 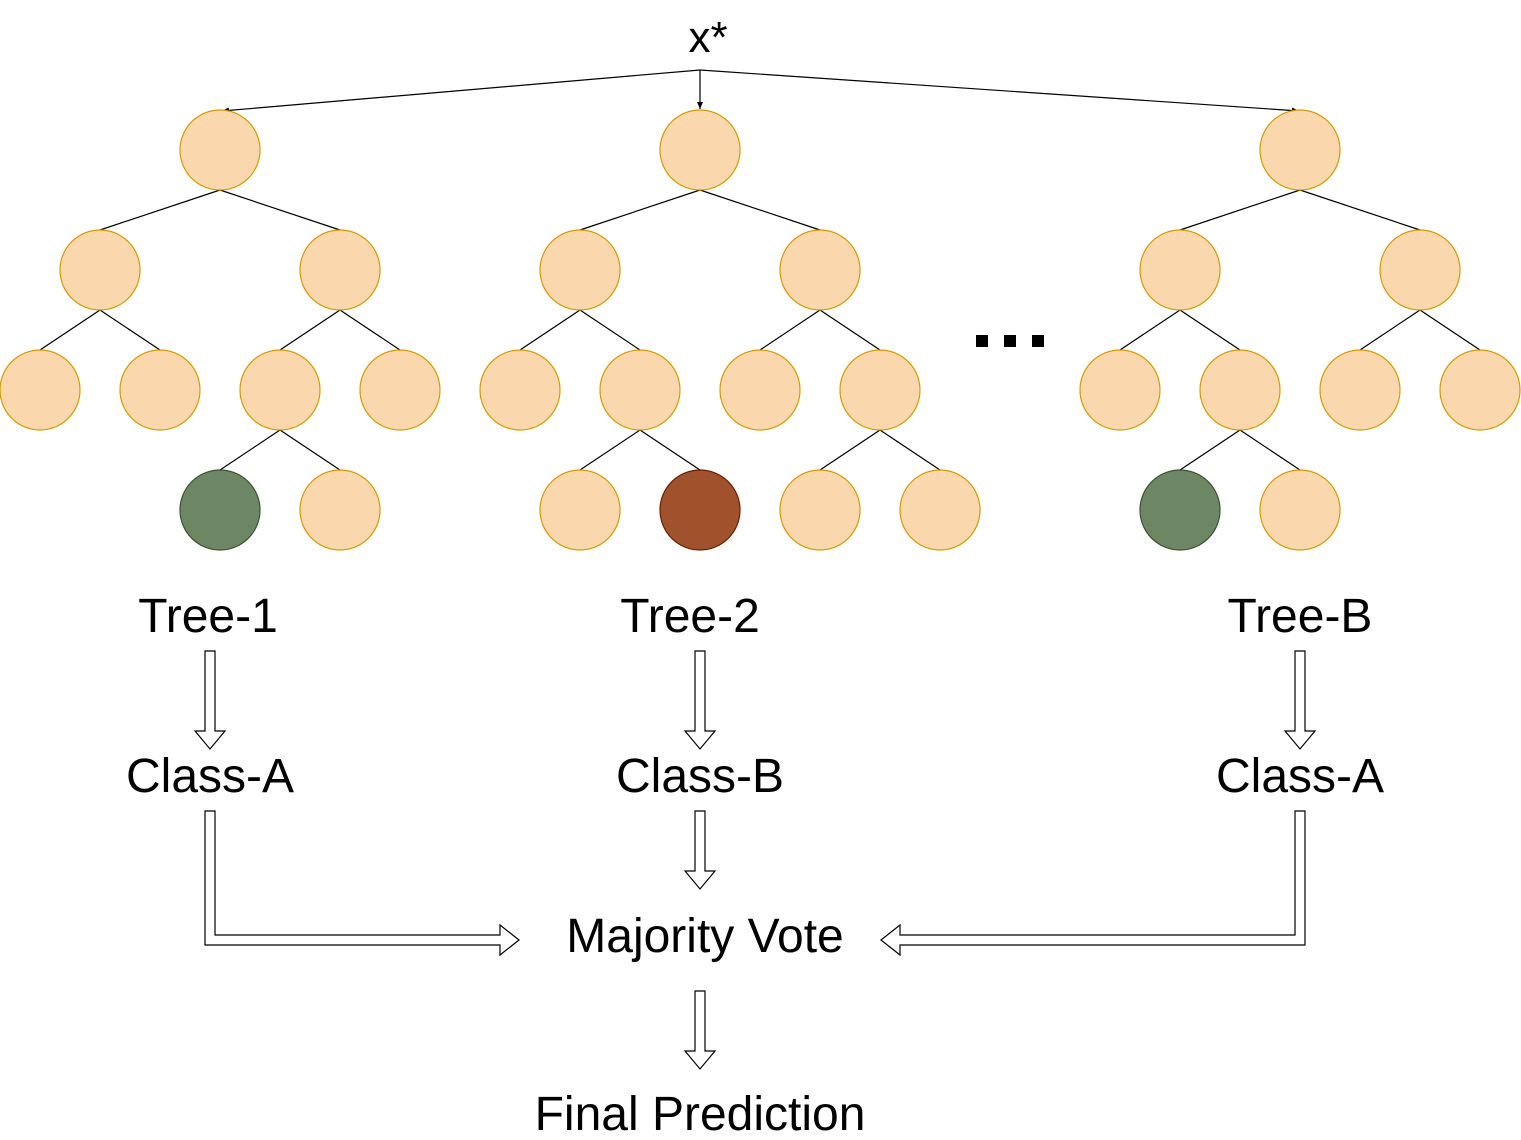 I want to click on vote-to-final-arrow, so click(x=700, y=1030).